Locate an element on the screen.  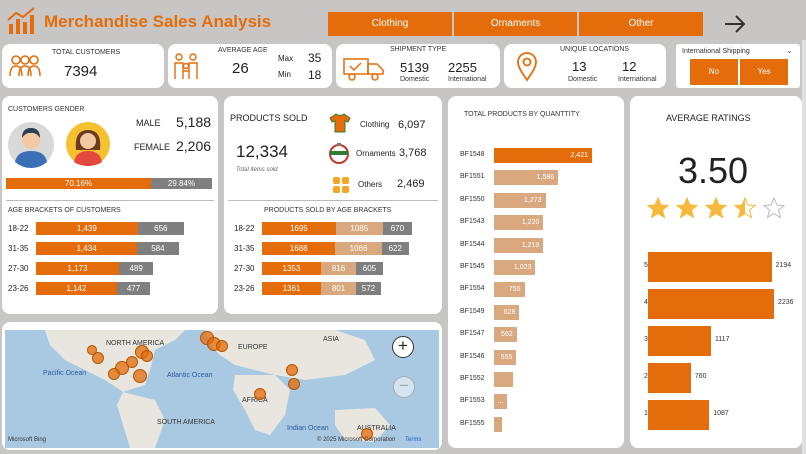
filter-other-button: Other is located at coordinates (641, 24).